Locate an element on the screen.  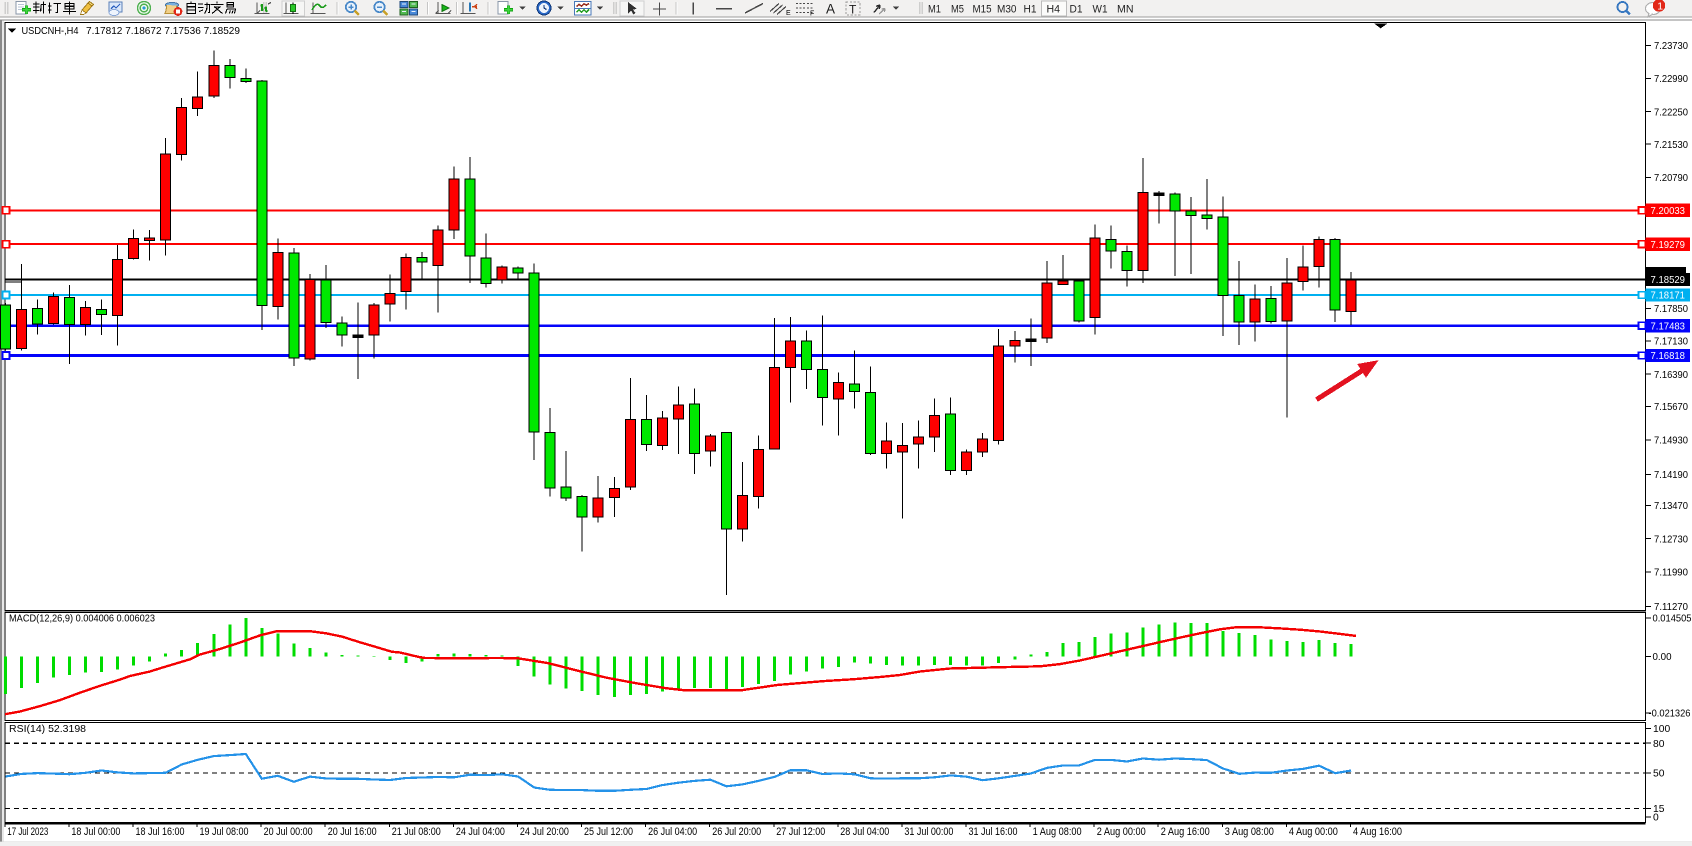
svg-text: 7.17850 is located at coordinates (1671, 309).